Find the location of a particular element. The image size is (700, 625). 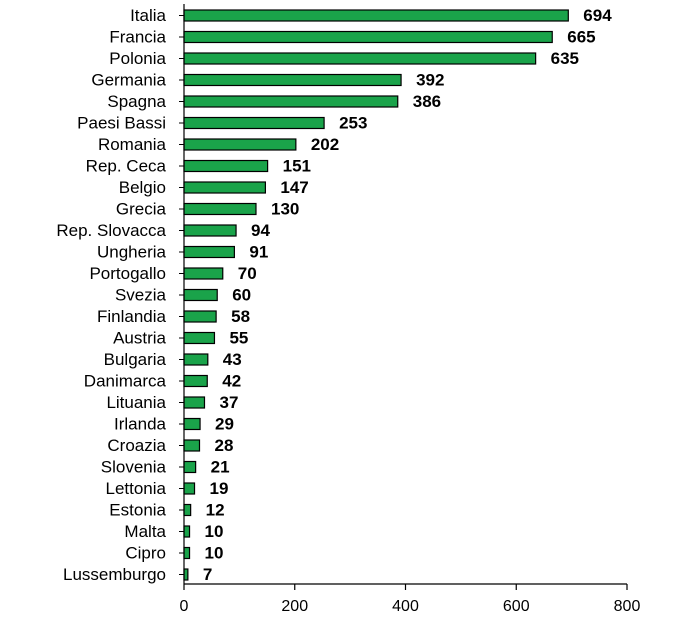

category-label: Romania is located at coordinates (132, 144).